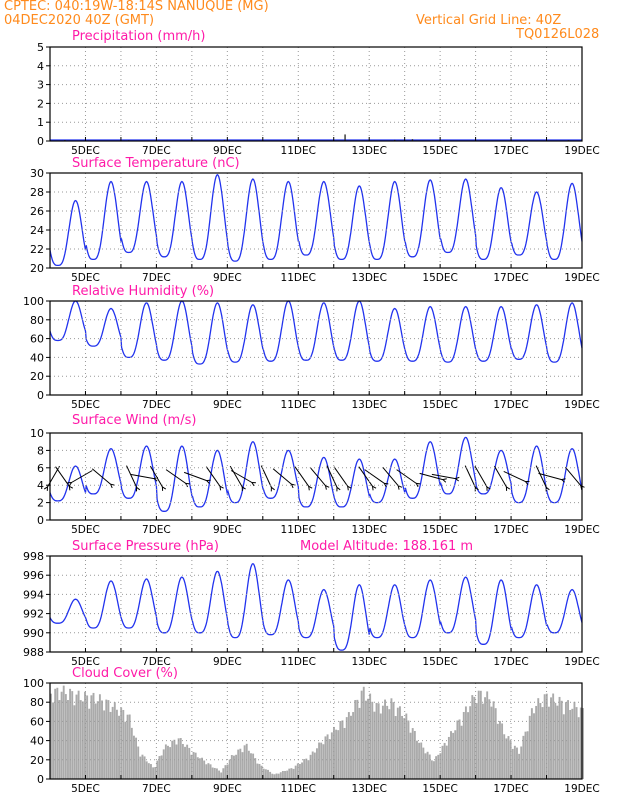  Describe the element at coordinates (33, 556) in the screenshot. I see `y-tick-label: 998` at that location.